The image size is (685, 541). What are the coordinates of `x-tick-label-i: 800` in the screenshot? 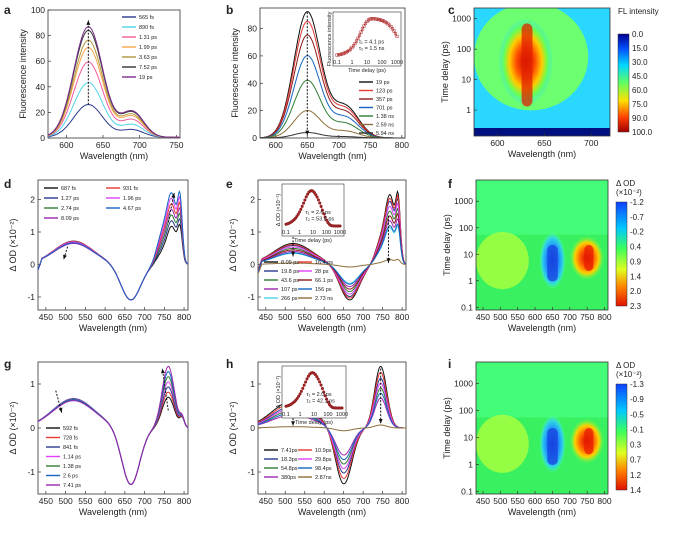 It's located at (604, 501).